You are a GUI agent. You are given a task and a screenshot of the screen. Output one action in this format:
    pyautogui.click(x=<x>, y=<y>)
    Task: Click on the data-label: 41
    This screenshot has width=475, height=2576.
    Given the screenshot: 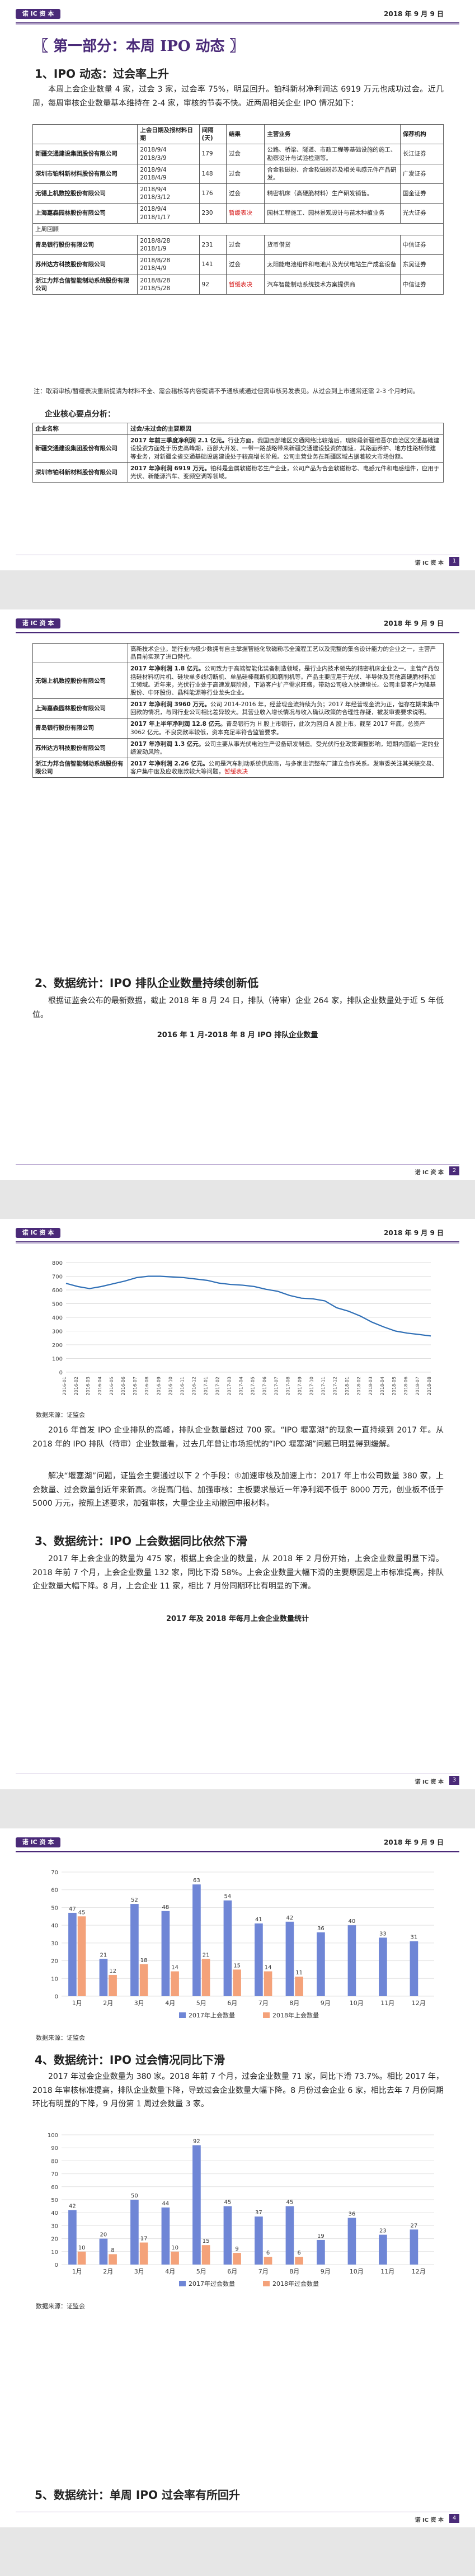 What is the action you would take?
    pyautogui.click(x=258, y=1920)
    